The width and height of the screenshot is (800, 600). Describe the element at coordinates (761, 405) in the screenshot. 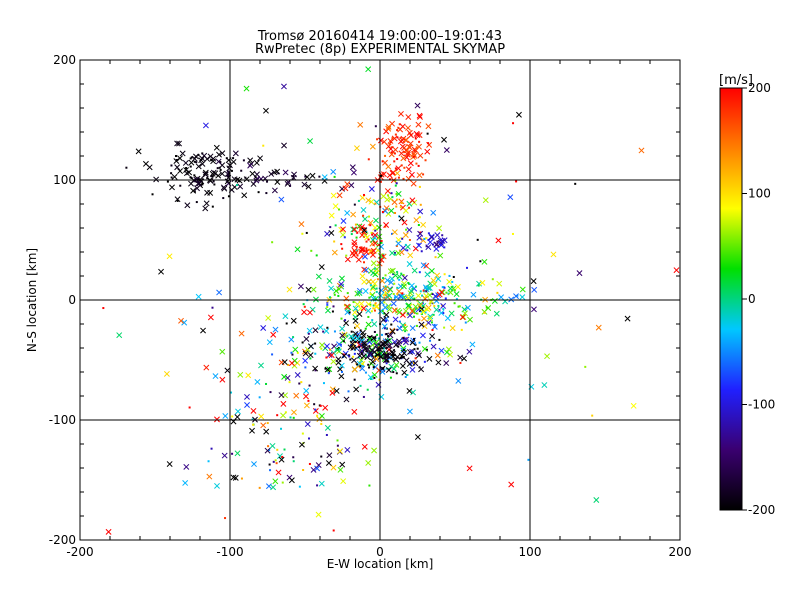

I see `colorbar-tick-label: -100` at that location.